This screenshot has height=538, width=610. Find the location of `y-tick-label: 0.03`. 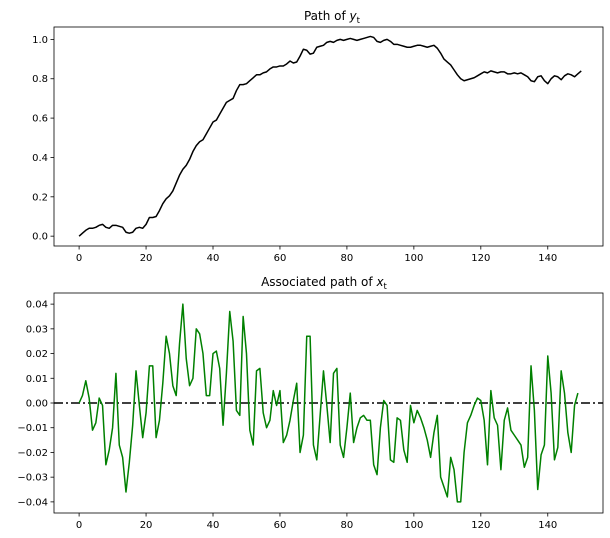

y-tick-label: 0.03 is located at coordinates (37, 329).